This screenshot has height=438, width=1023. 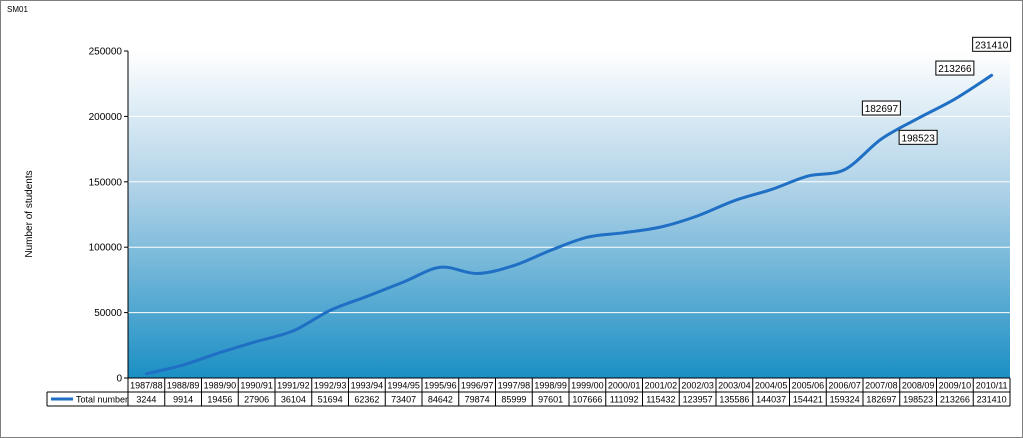 I want to click on table-value-cell: 107666, so click(x=587, y=400).